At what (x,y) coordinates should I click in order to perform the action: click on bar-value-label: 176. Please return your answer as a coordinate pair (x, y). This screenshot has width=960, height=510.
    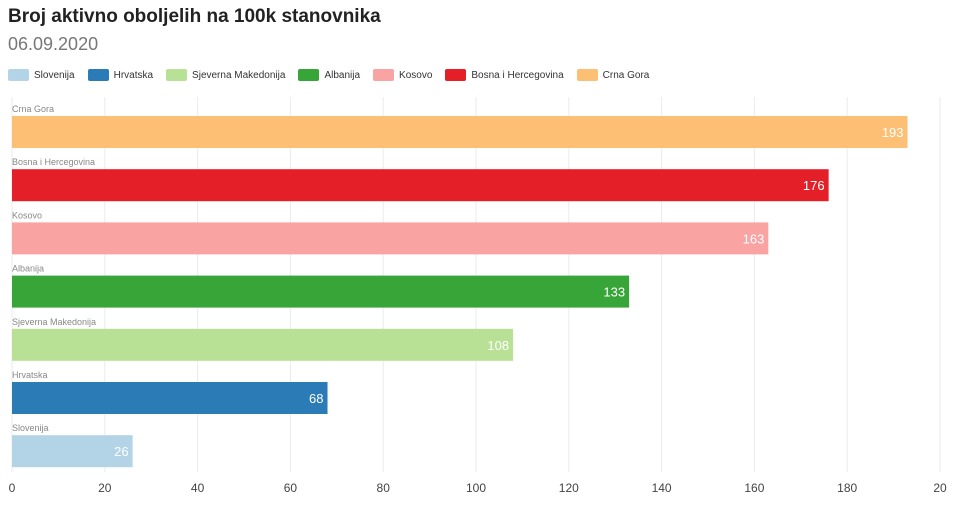
    Looking at the image, I should click on (814, 185).